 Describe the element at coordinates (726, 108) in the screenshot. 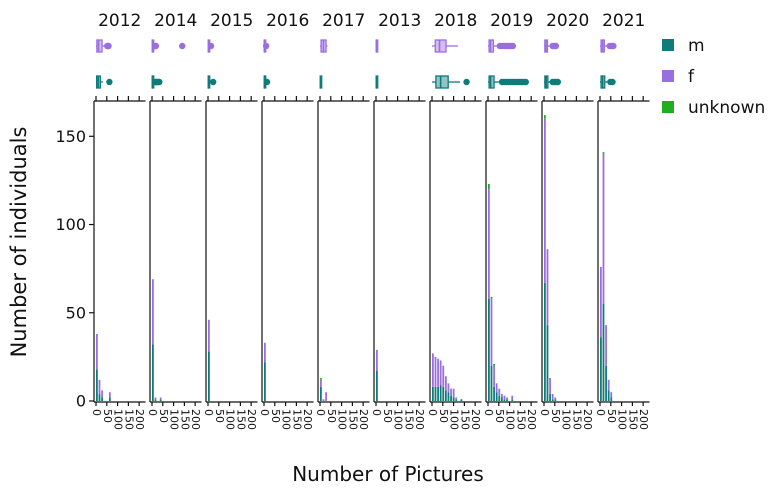

I see `legend-label-unknown: unknown` at that location.